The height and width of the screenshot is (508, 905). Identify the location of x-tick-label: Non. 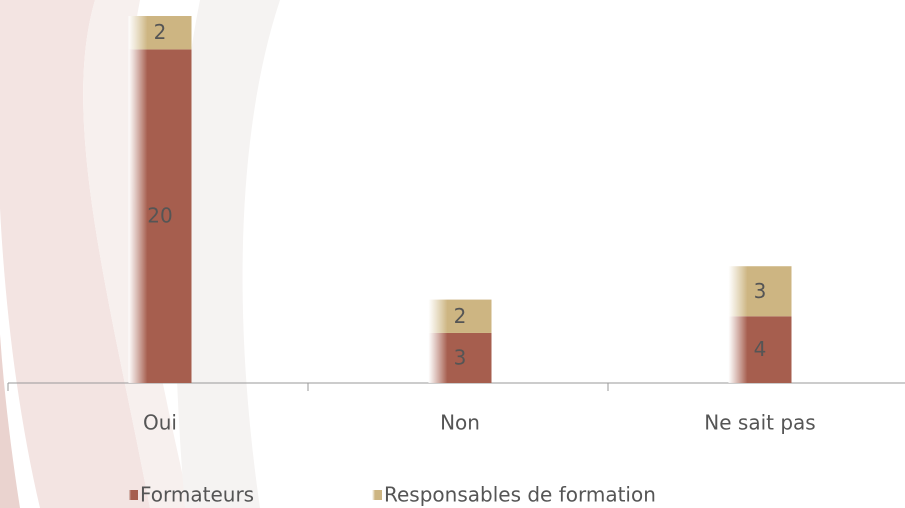
(460, 423).